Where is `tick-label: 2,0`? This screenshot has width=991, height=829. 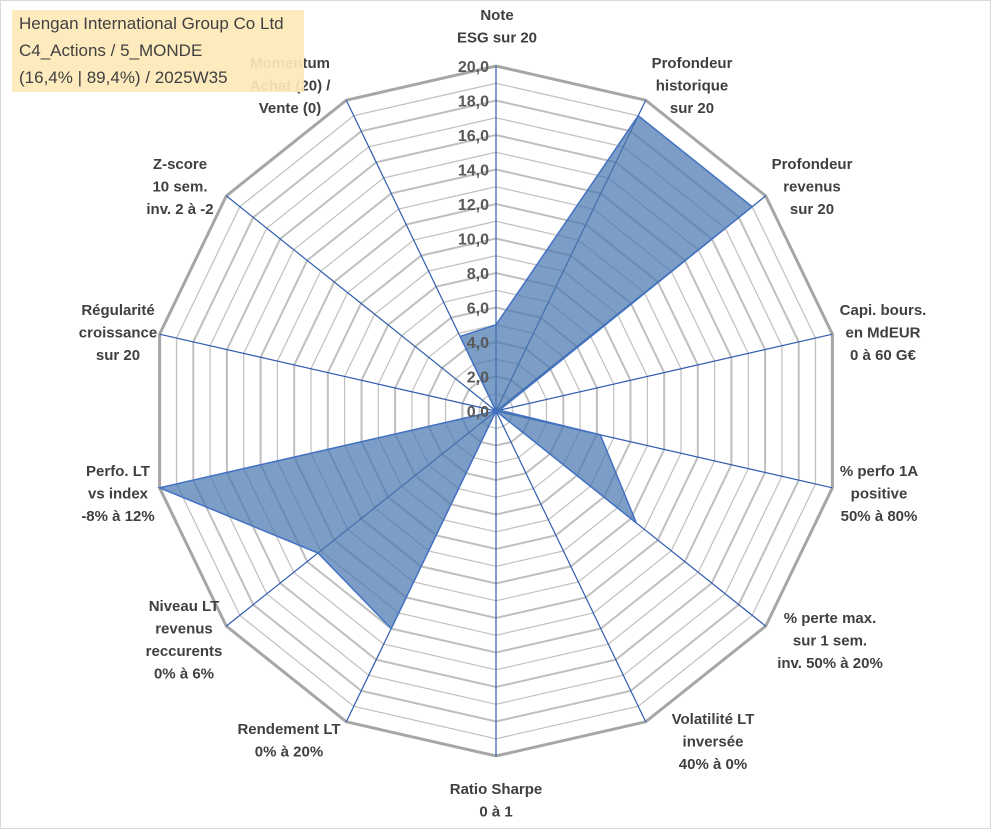 tick-label: 2,0 is located at coordinates (478, 378).